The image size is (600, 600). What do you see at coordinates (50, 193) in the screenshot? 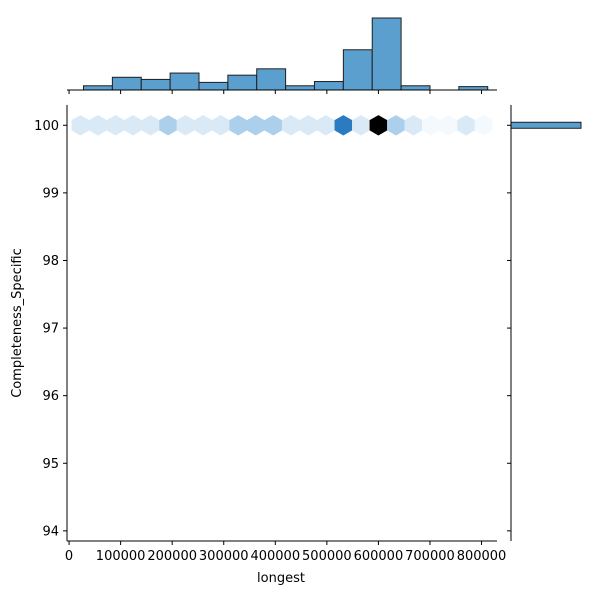
I see `y-tick-label: 99` at bounding box center [50, 193].